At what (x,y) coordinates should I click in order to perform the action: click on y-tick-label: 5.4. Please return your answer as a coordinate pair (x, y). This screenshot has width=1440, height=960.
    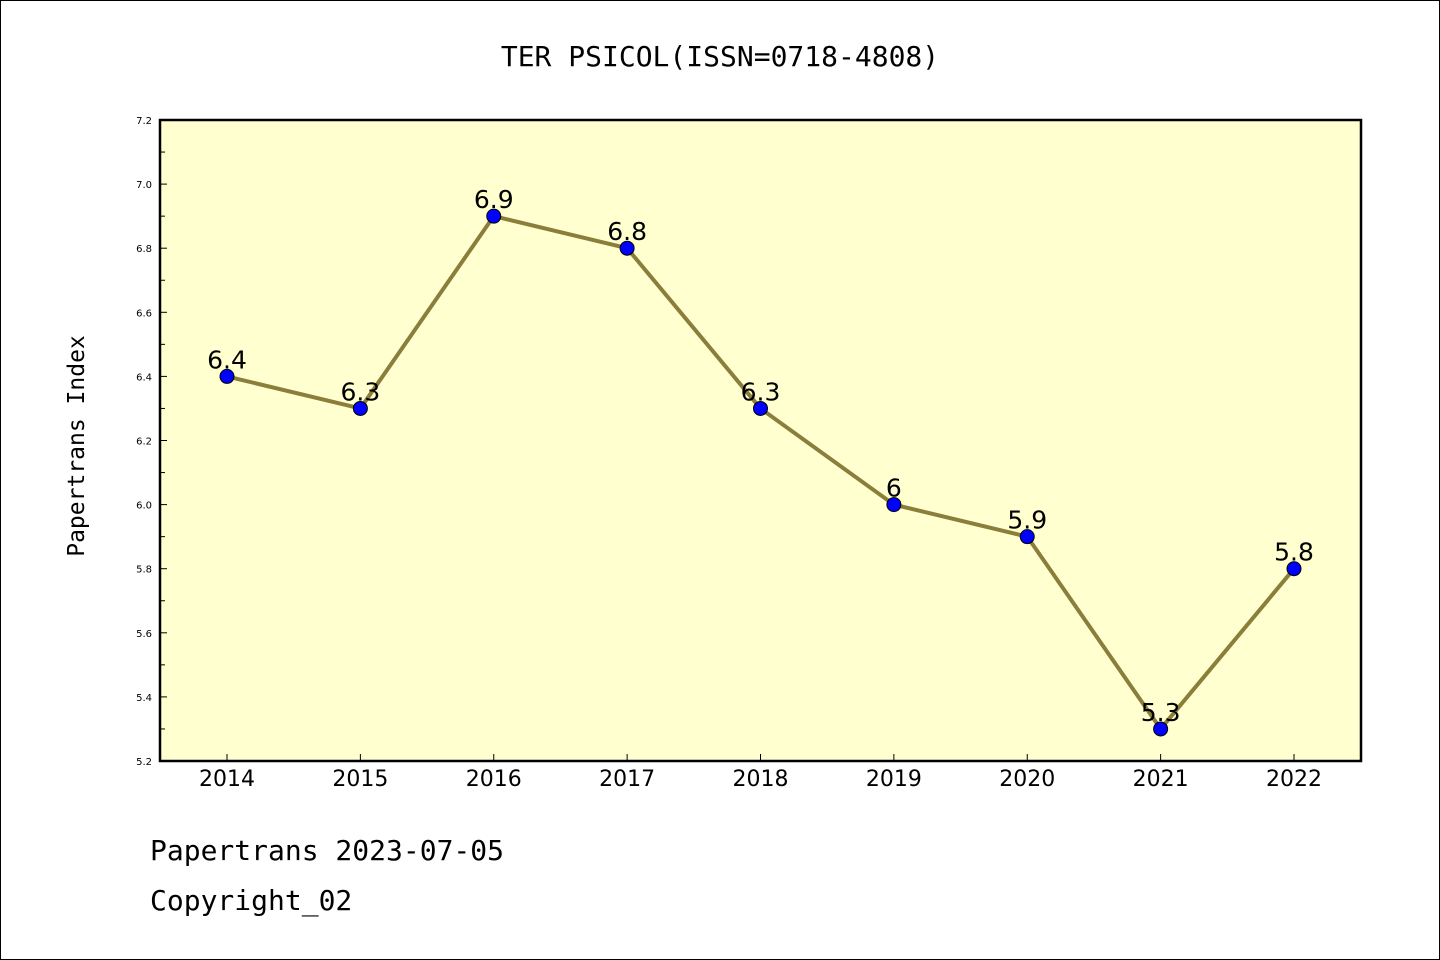
    Looking at the image, I should click on (144, 698).